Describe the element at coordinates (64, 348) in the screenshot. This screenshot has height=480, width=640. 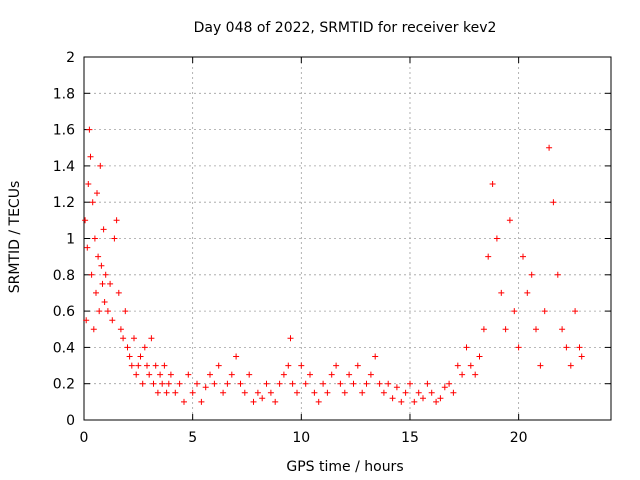
I see `y-tick-label: 0.4` at that location.